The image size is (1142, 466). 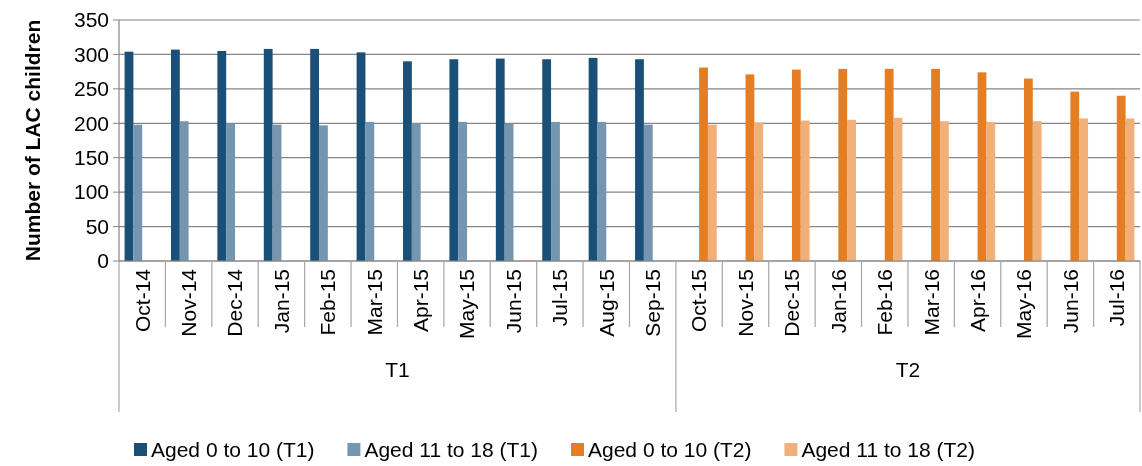 What do you see at coordinates (91, 54) in the screenshot?
I see `y-tick-label: 300` at bounding box center [91, 54].